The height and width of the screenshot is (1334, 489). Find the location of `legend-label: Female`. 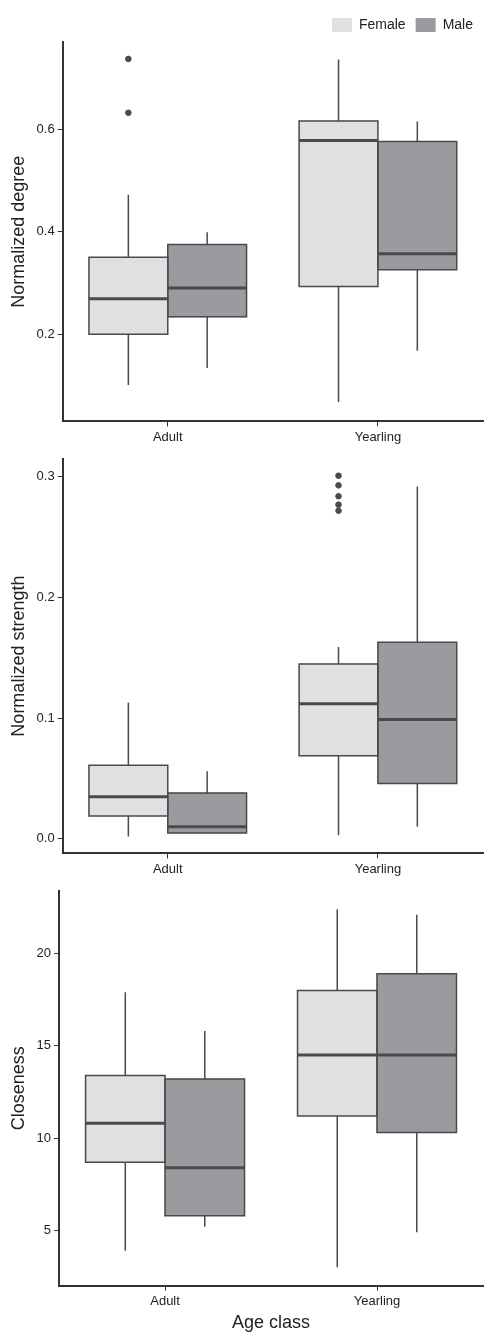

legend-label: Female is located at coordinates (382, 23).